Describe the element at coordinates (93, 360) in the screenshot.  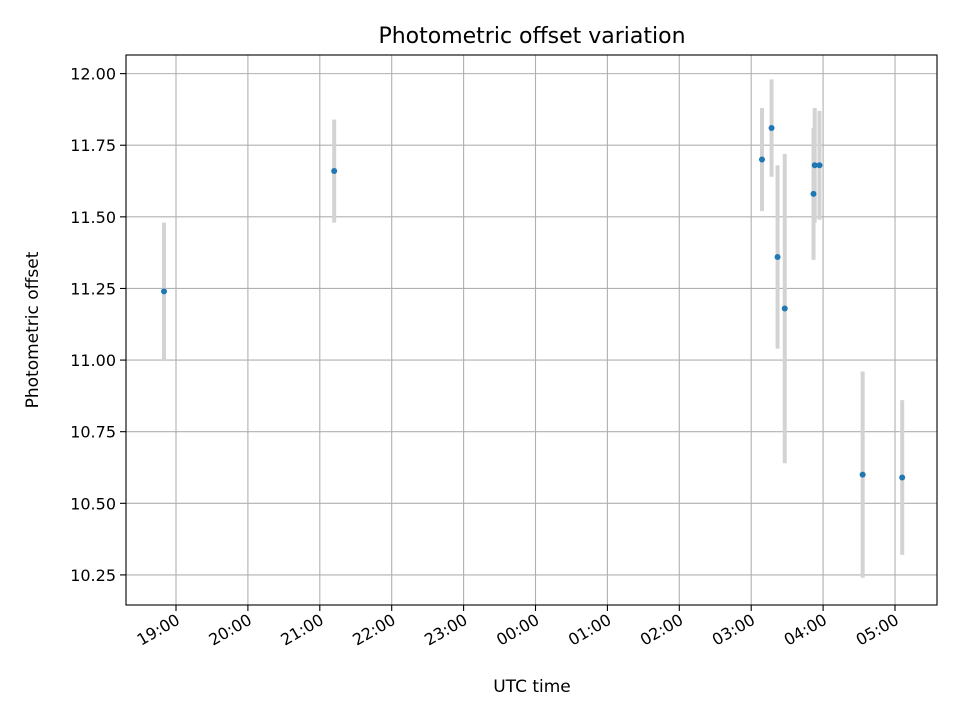
I see `y-tick-label-11-00: 11.00` at that location.